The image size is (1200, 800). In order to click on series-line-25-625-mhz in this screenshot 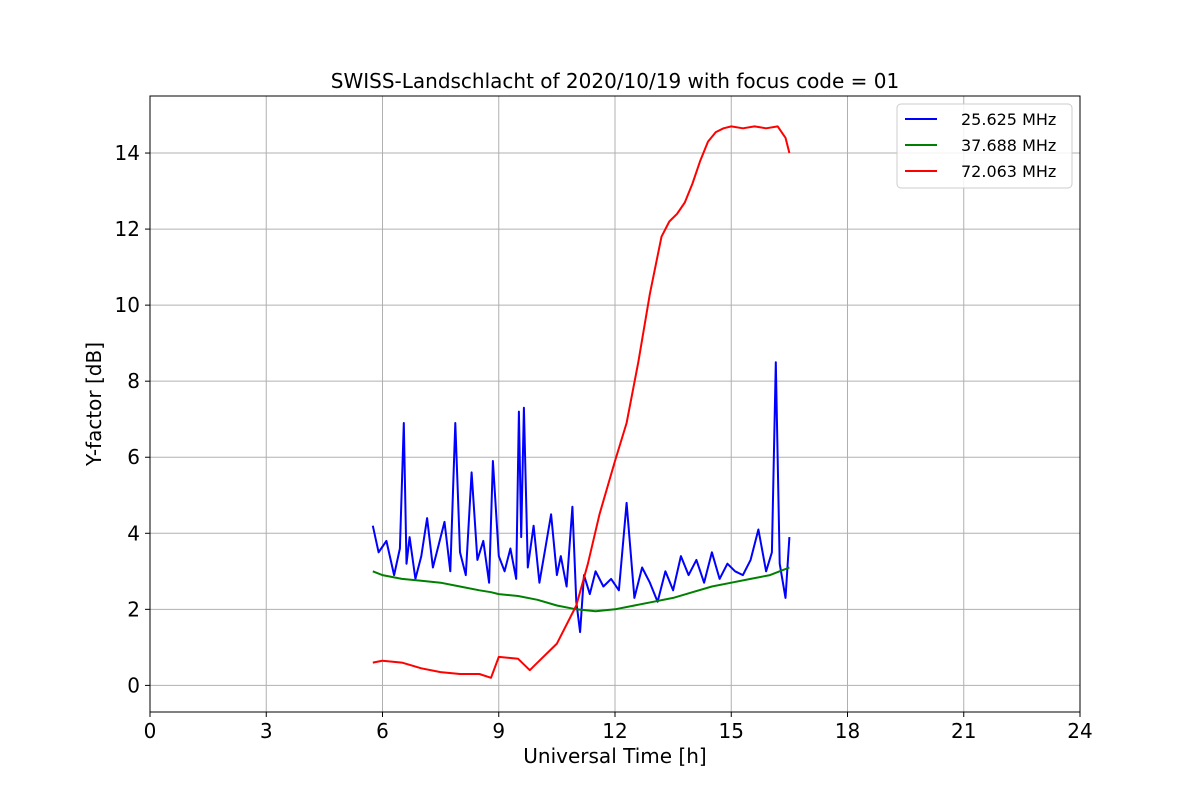, I will do `click(581, 497)`.